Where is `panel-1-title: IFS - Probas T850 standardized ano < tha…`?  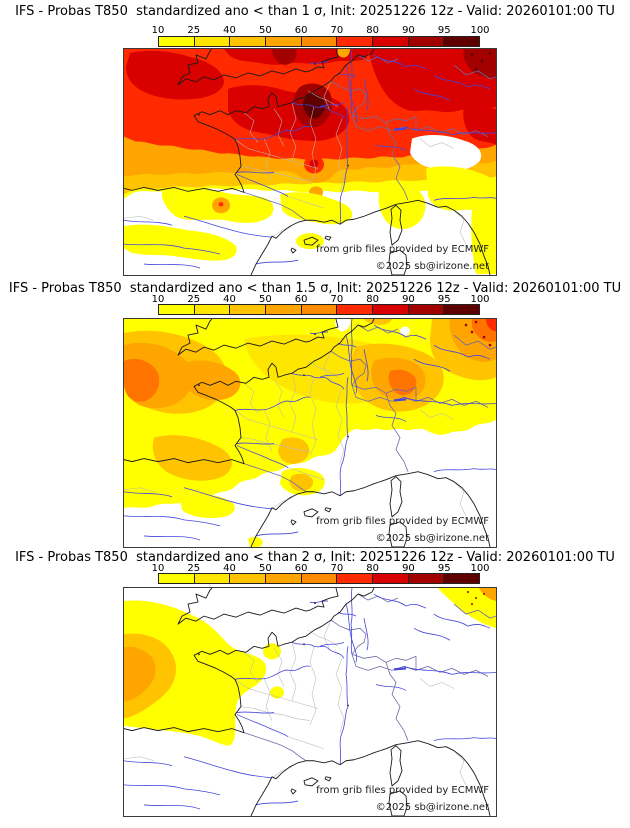
panel-1-title: IFS - Probas T850 standardized ano < tha… is located at coordinates (315, 11).